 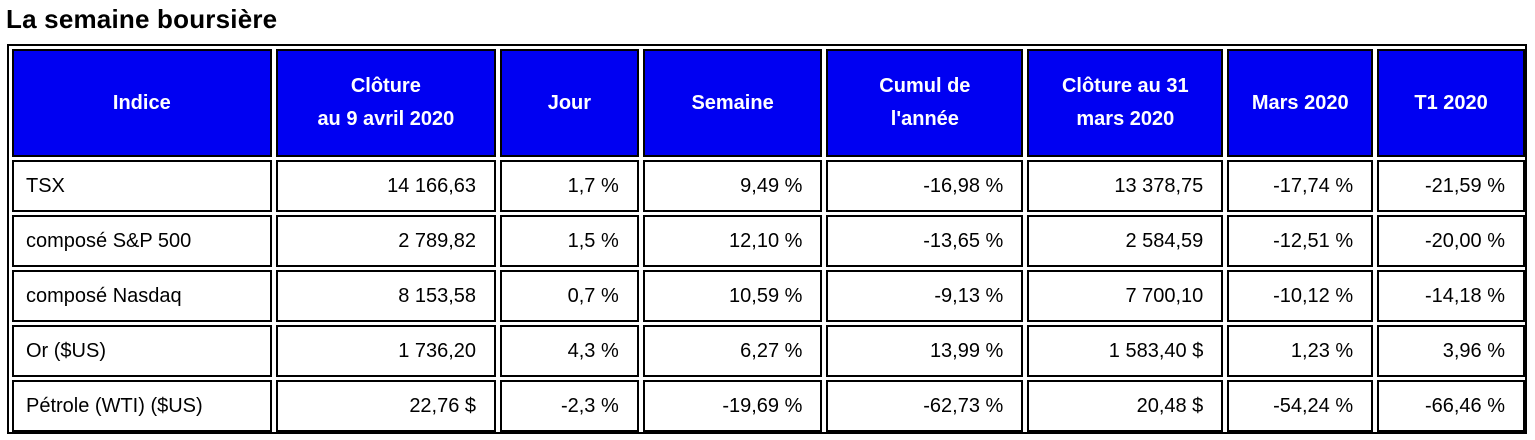 I want to click on cell-t1: 3,96 %, so click(x=1451, y=351).